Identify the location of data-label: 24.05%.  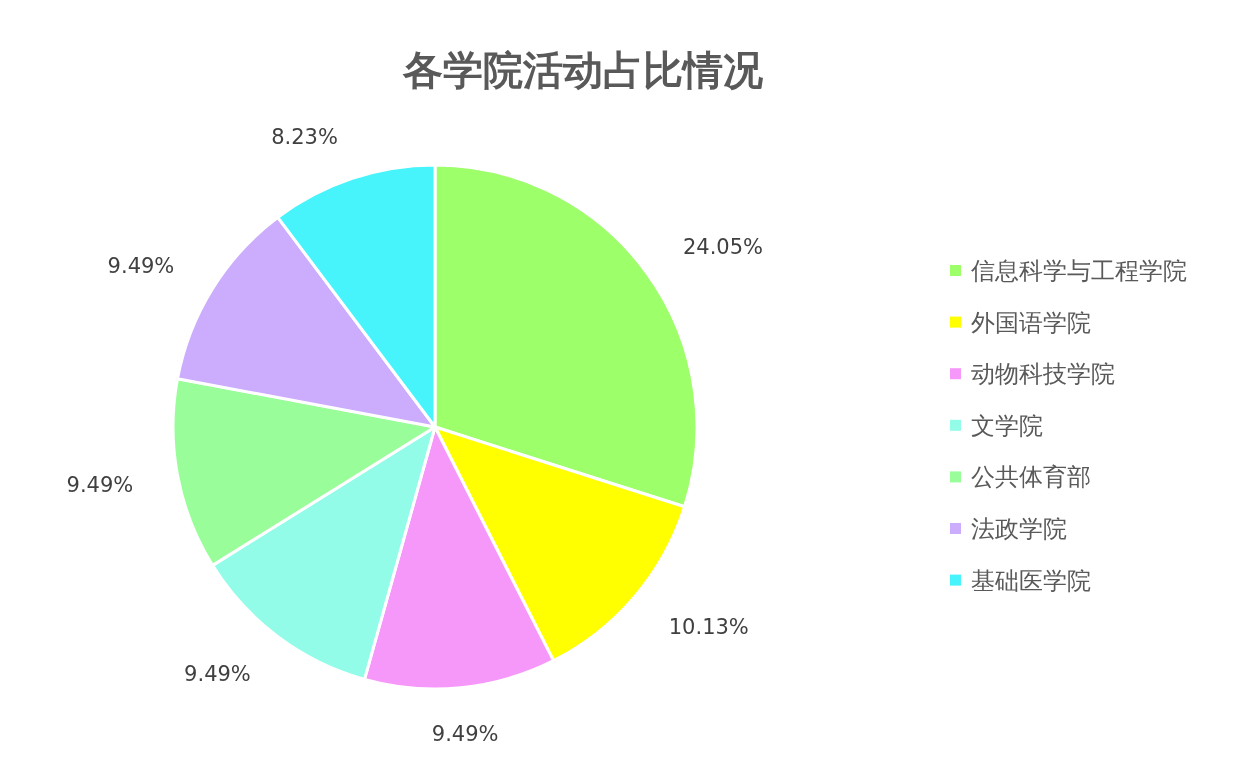
(723, 246).